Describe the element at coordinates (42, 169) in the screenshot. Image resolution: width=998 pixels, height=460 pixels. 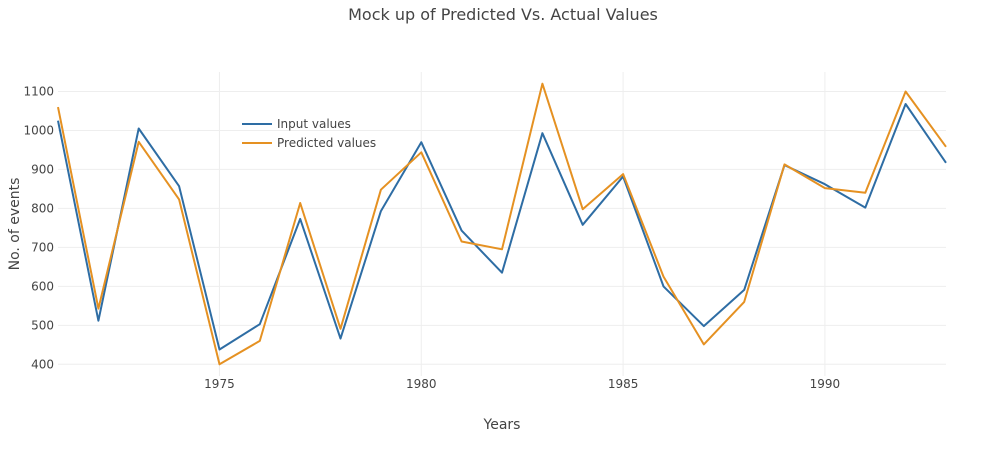
I see `y-tick-label: 900` at that location.